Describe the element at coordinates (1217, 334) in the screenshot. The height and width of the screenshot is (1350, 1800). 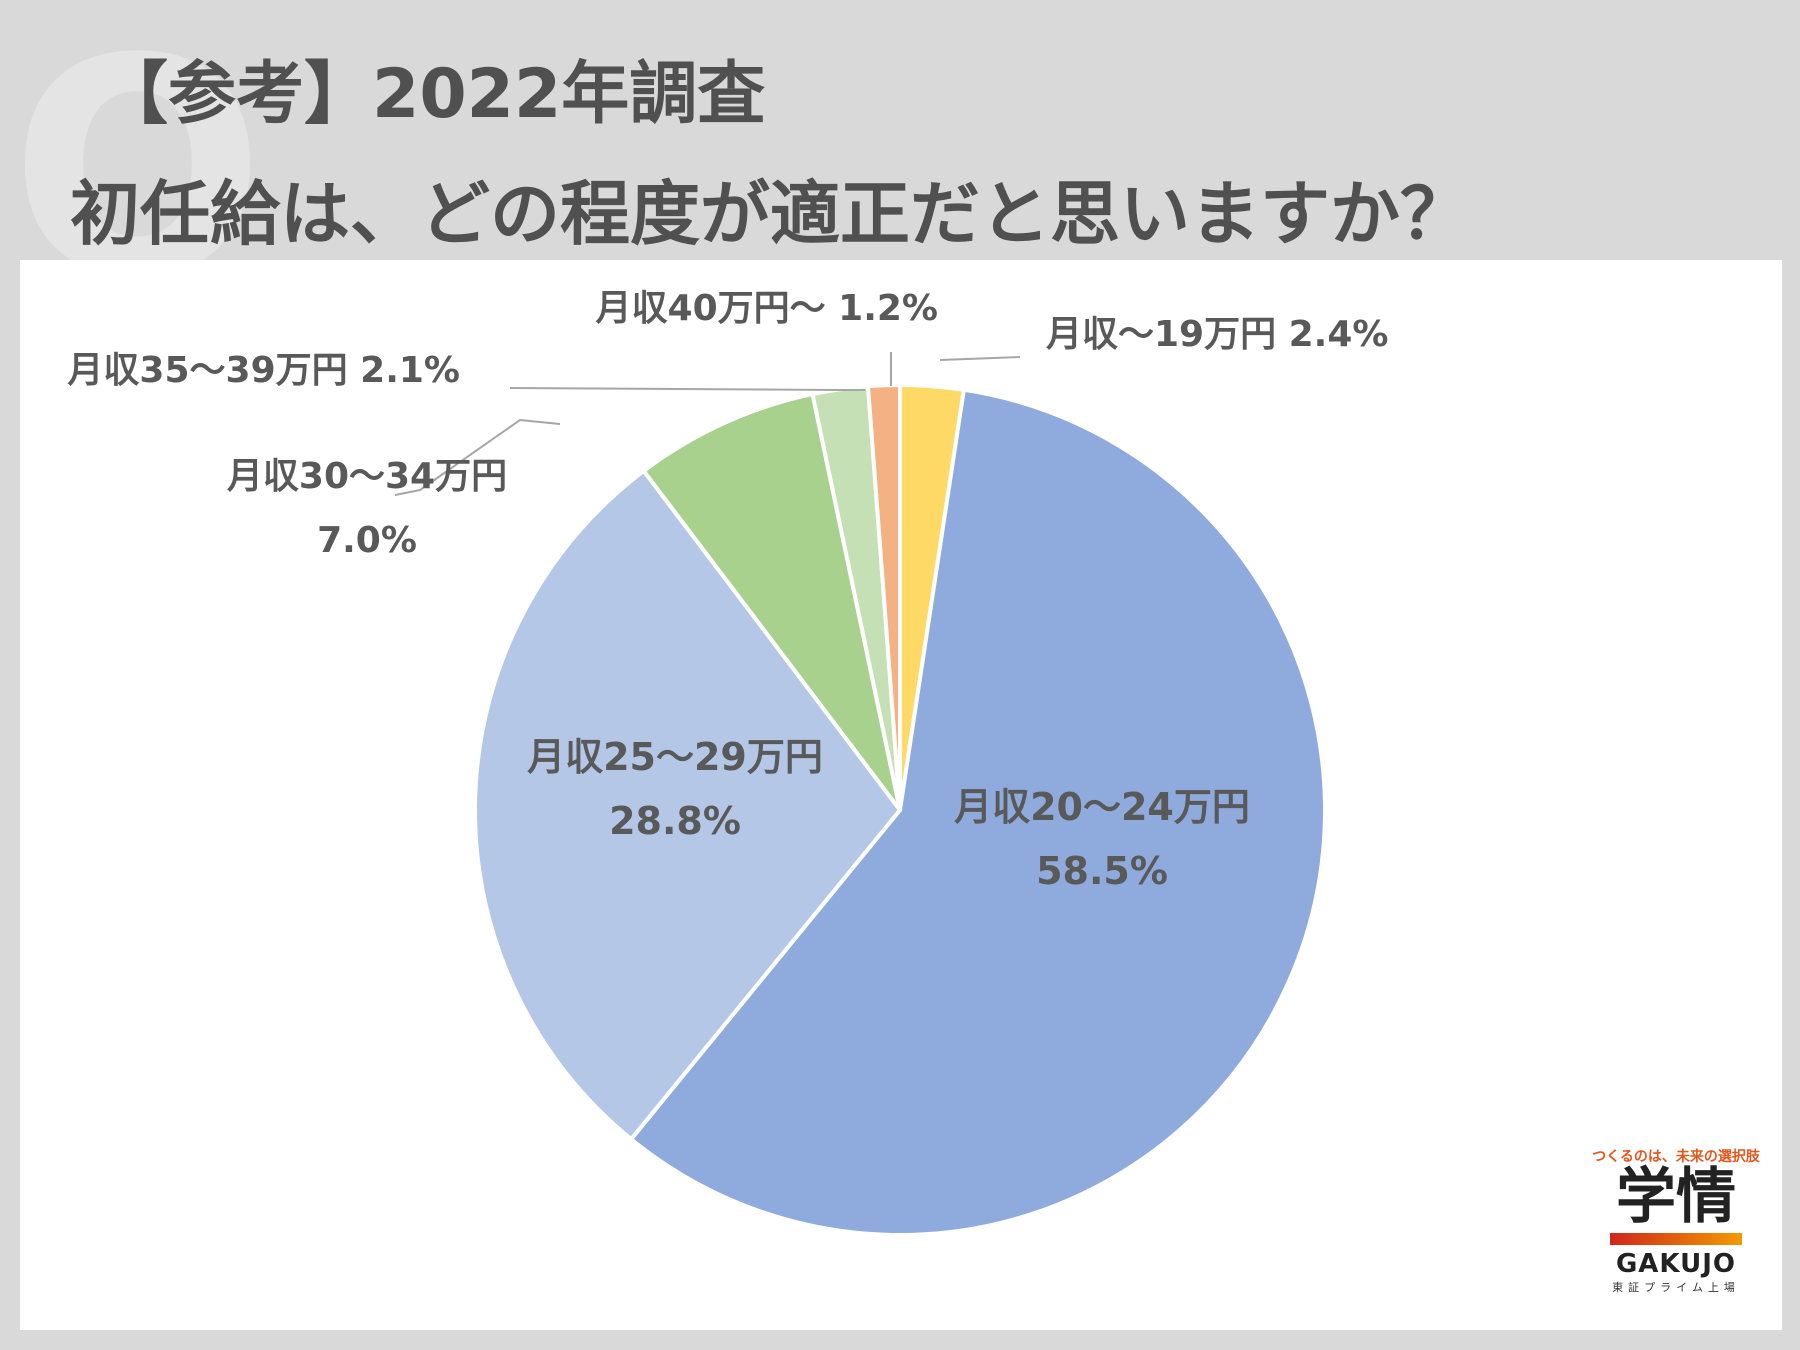
I see `slice-label: 月収～19万円 2.4%` at that location.